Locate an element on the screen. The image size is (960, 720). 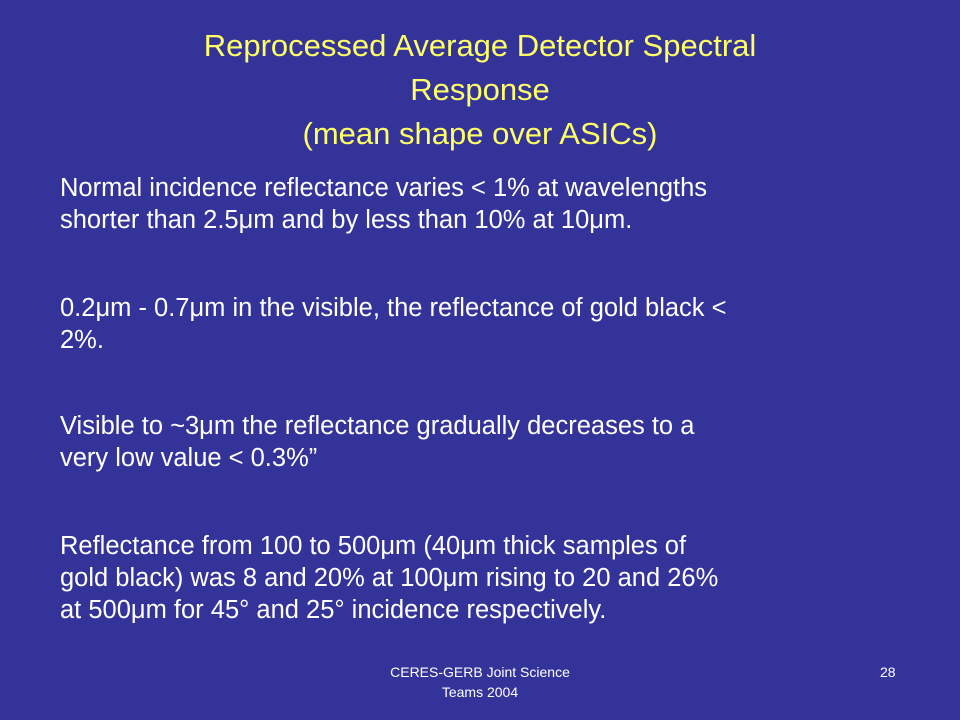
slide-title: (mean shape over ASICs) is located at coordinates (480, 133).